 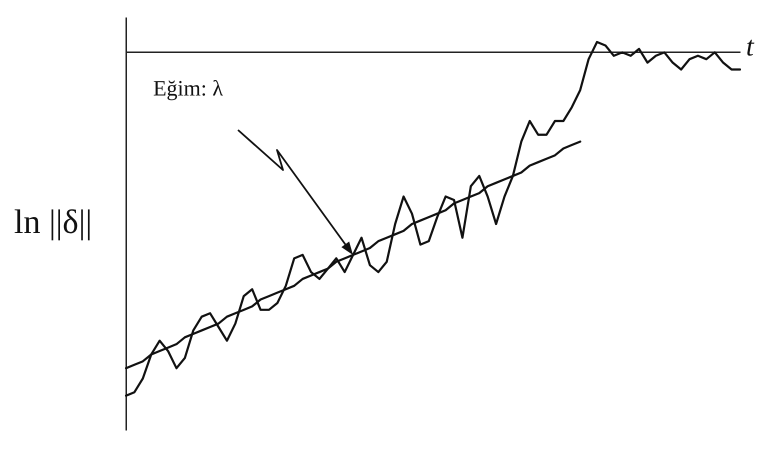 What do you see at coordinates (750, 47) in the screenshot?
I see `x-axis-title: t` at bounding box center [750, 47].